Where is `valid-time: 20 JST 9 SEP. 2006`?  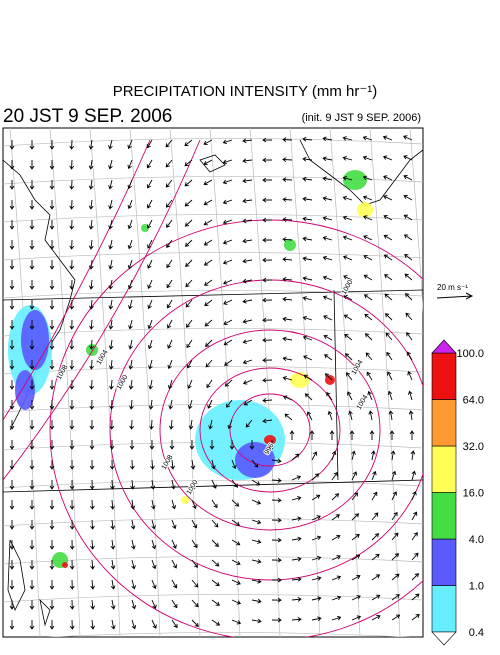
valid-time: 20 JST 9 SEP. 2006 is located at coordinates (87, 116).